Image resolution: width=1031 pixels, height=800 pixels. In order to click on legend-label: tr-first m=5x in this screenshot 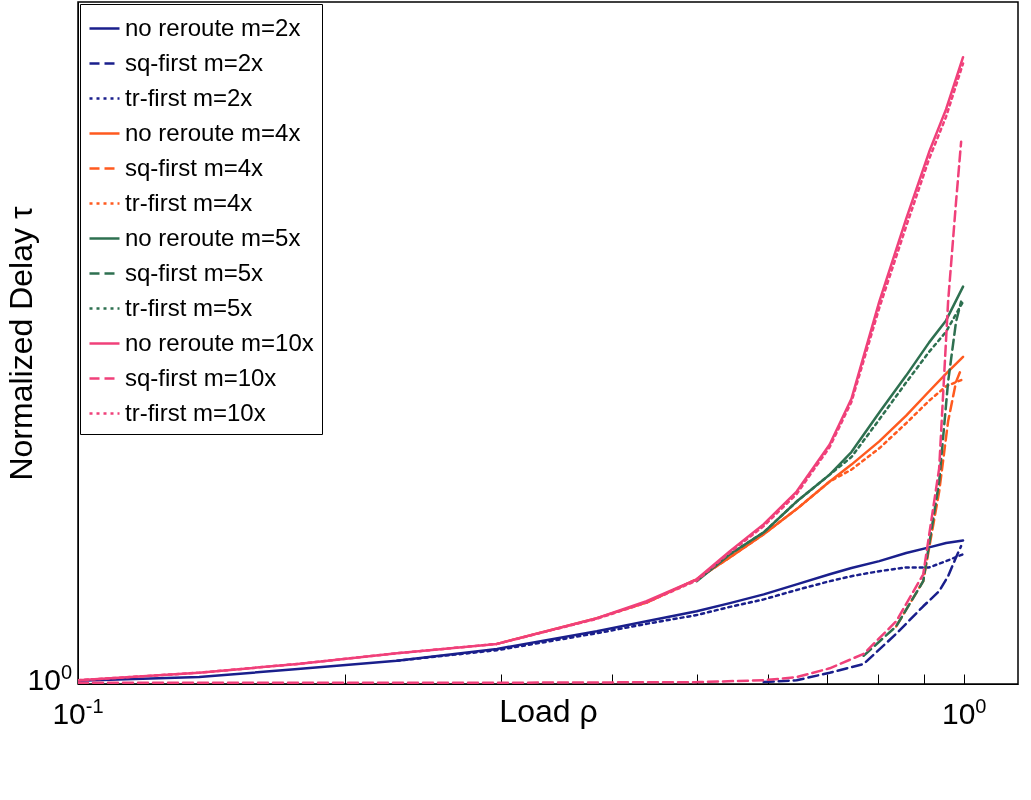, I will do `click(189, 307)`.